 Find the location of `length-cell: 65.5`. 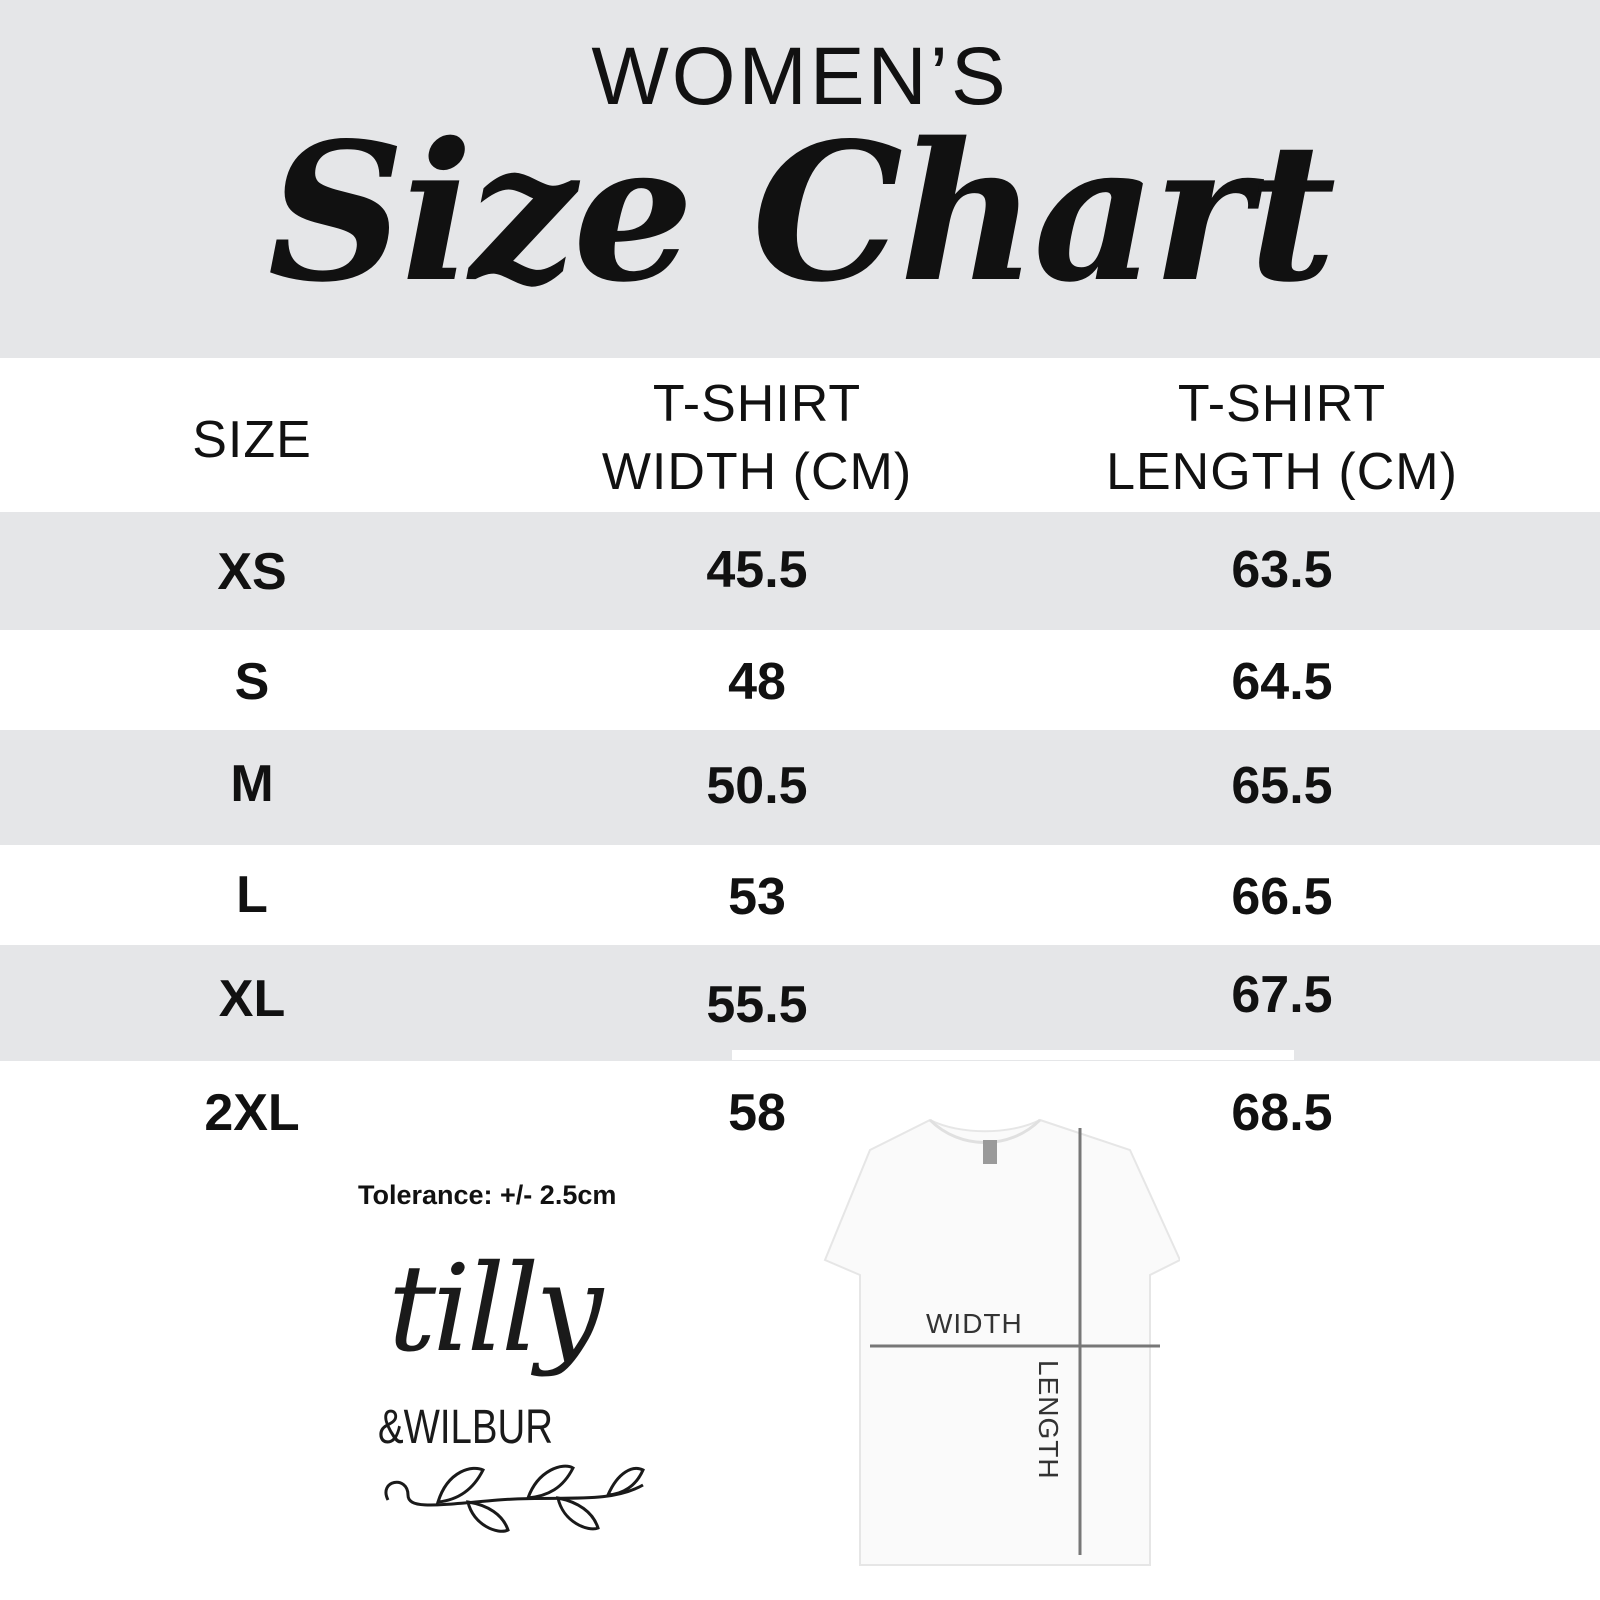

length-cell: 65.5 is located at coordinates (1282, 786).